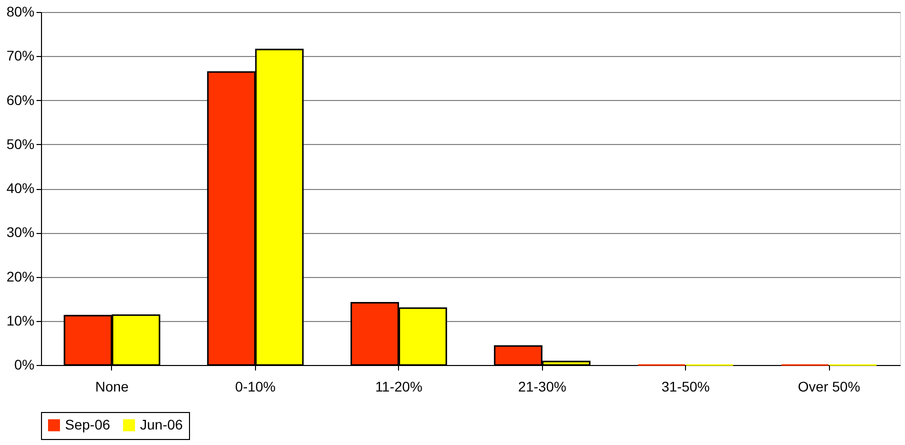  I want to click on y-tick-label: 30%, so click(20, 232).